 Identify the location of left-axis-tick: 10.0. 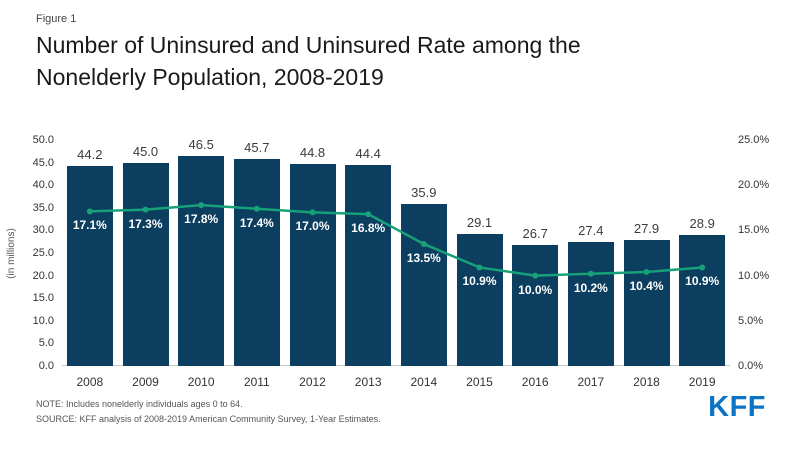
(43, 320).